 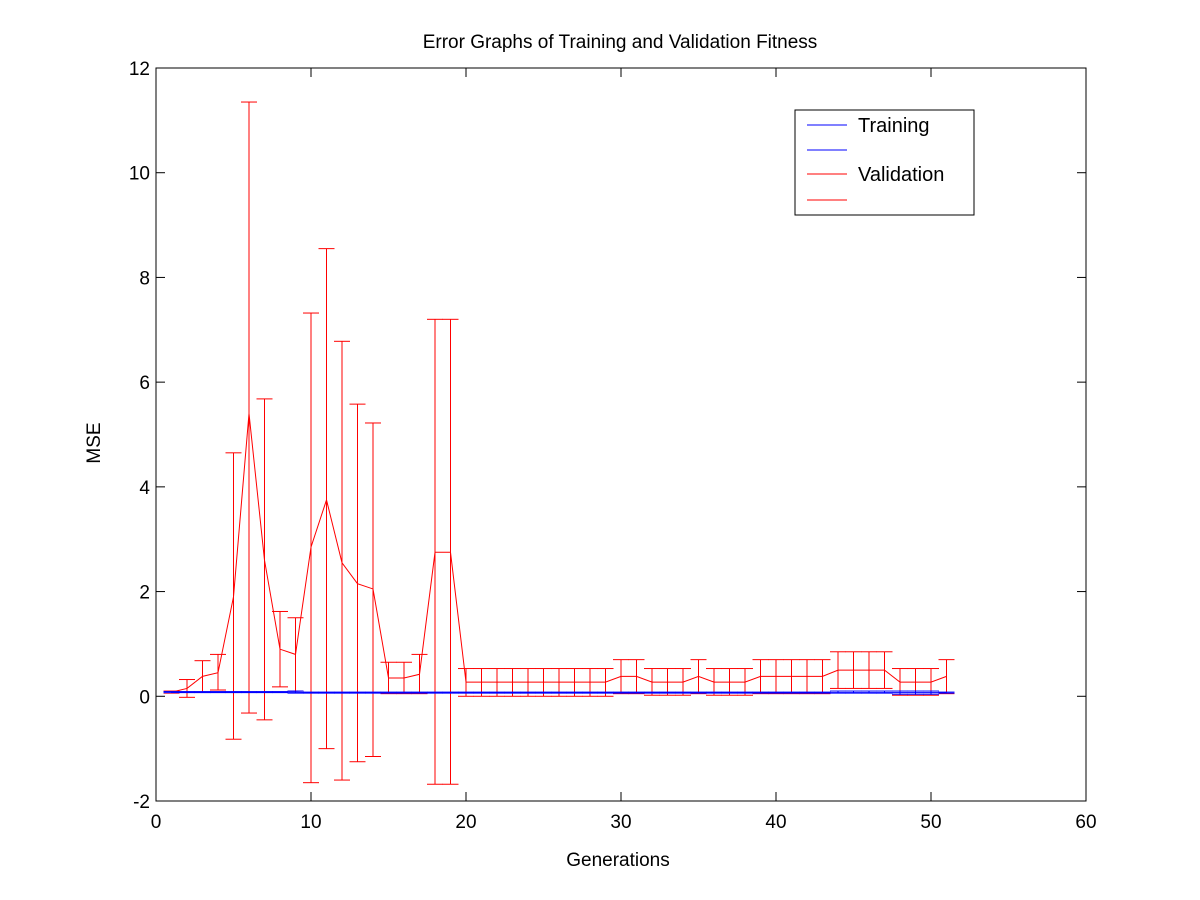 What do you see at coordinates (310, 822) in the screenshot?
I see `x-tick-label: 10` at bounding box center [310, 822].